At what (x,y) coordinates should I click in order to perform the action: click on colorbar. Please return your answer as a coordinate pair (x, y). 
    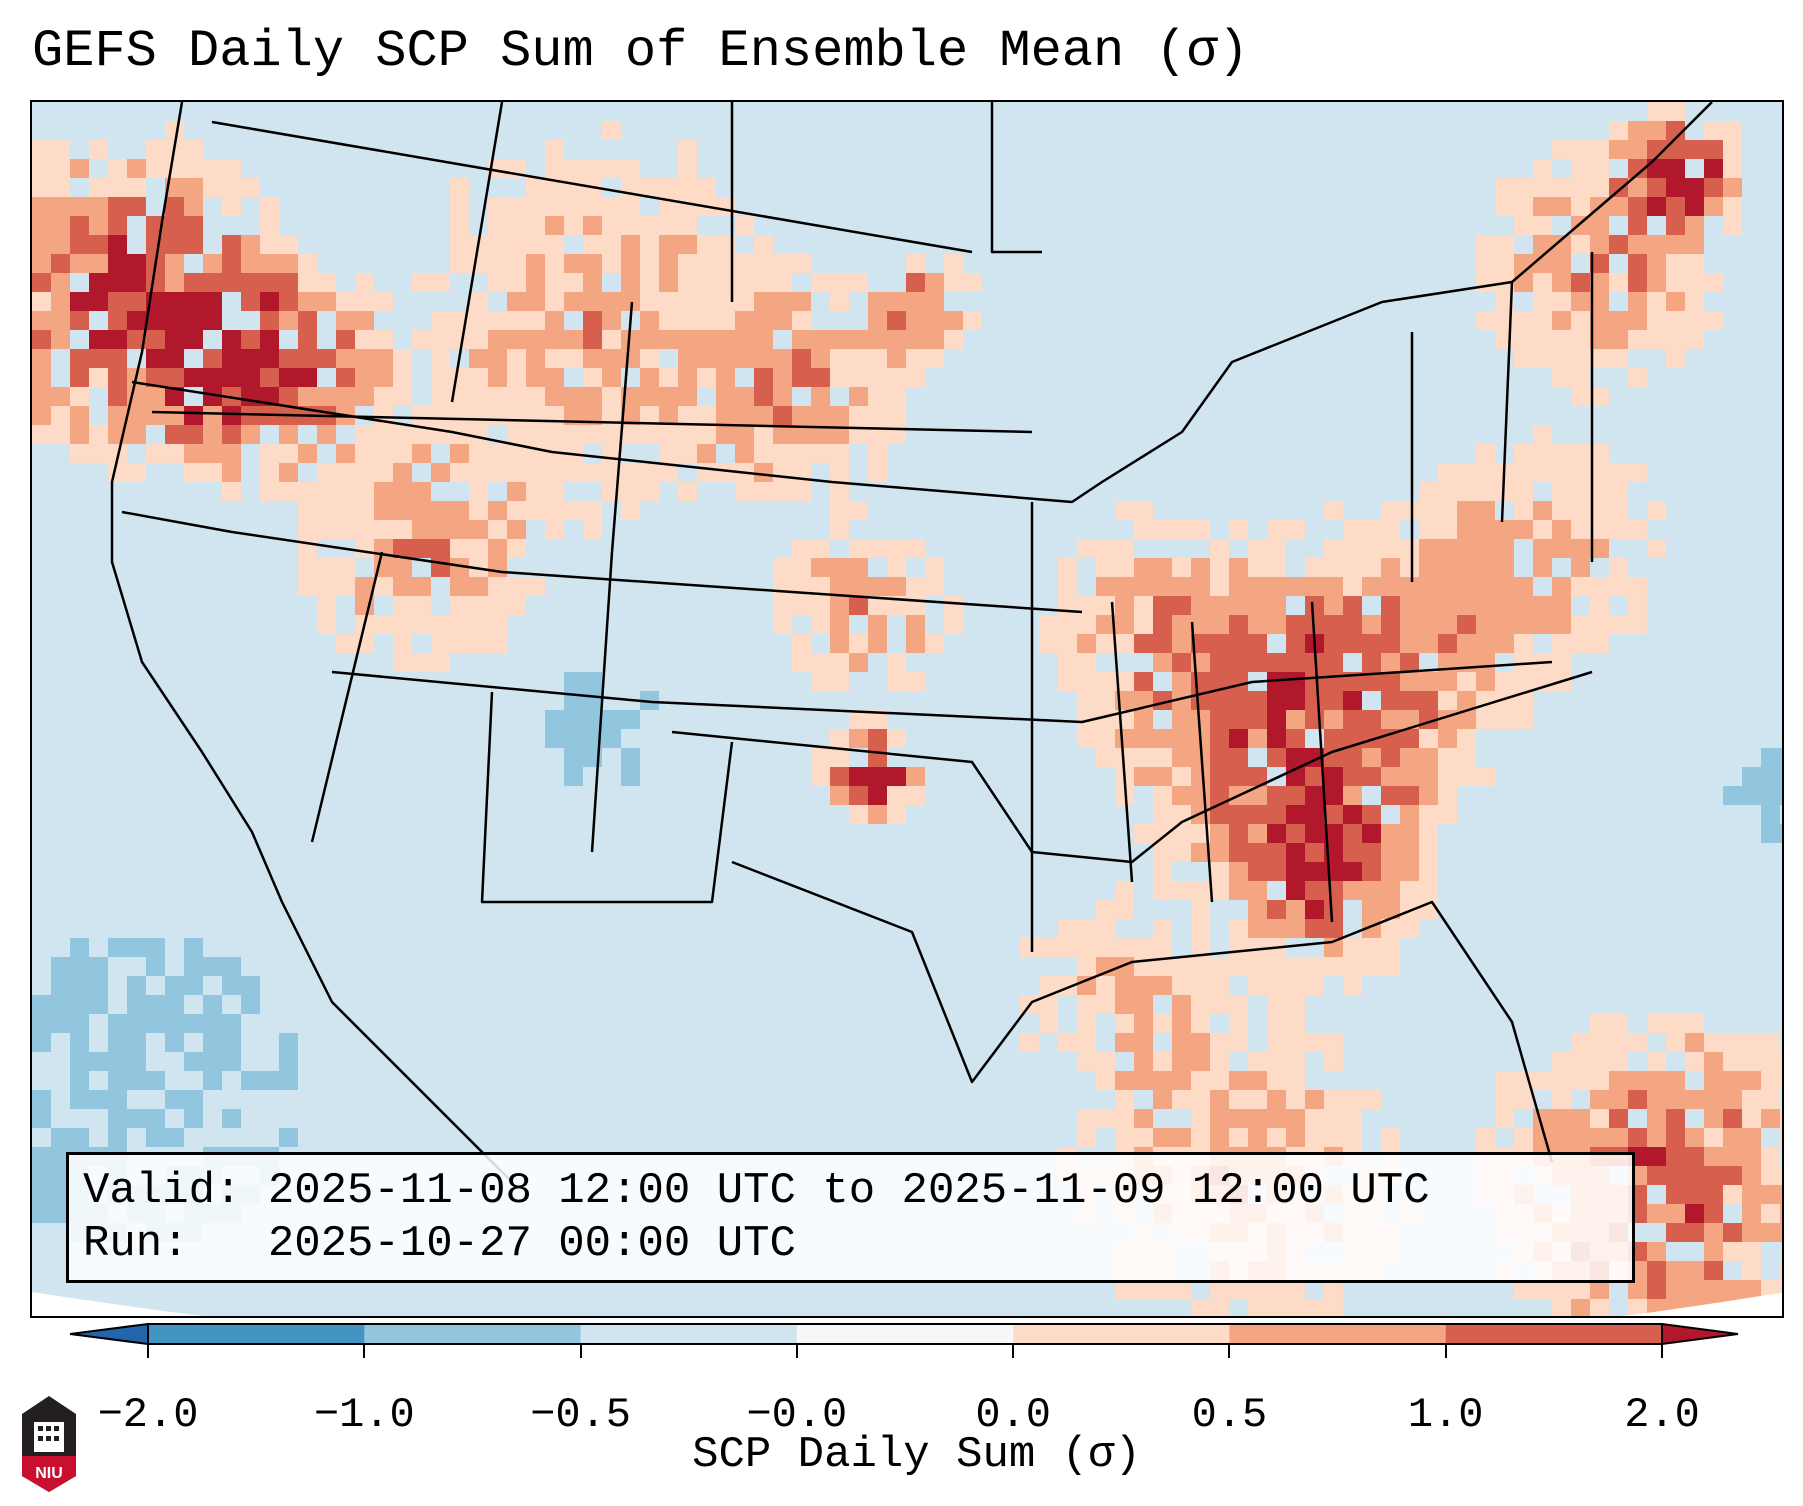
    Looking at the image, I should click on (904, 1334).